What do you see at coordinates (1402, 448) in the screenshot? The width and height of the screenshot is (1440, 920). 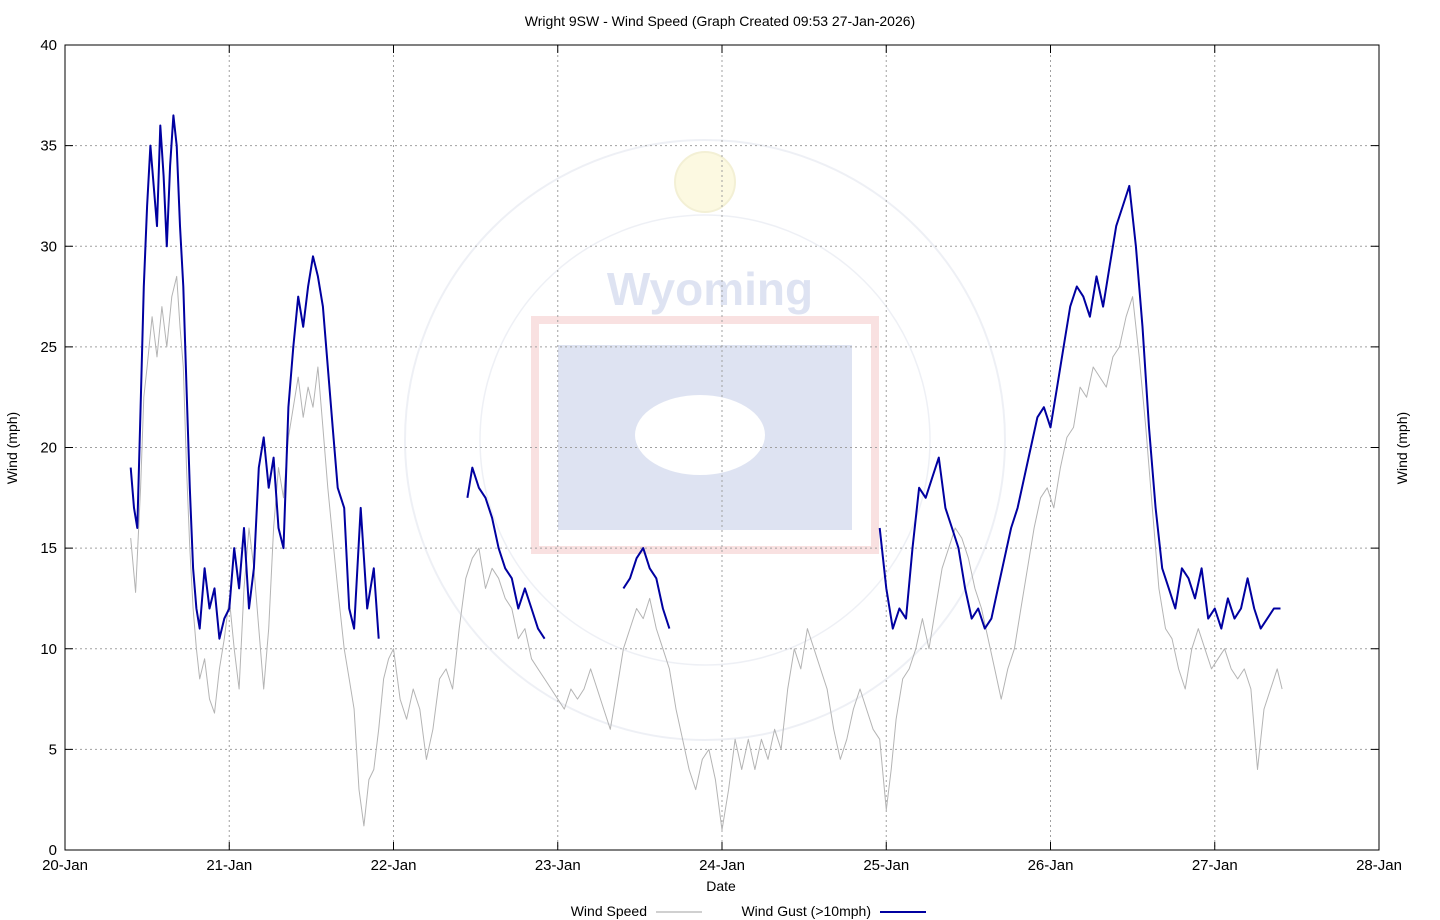 I see `y-axis-title-right: Wind (mph)` at bounding box center [1402, 448].